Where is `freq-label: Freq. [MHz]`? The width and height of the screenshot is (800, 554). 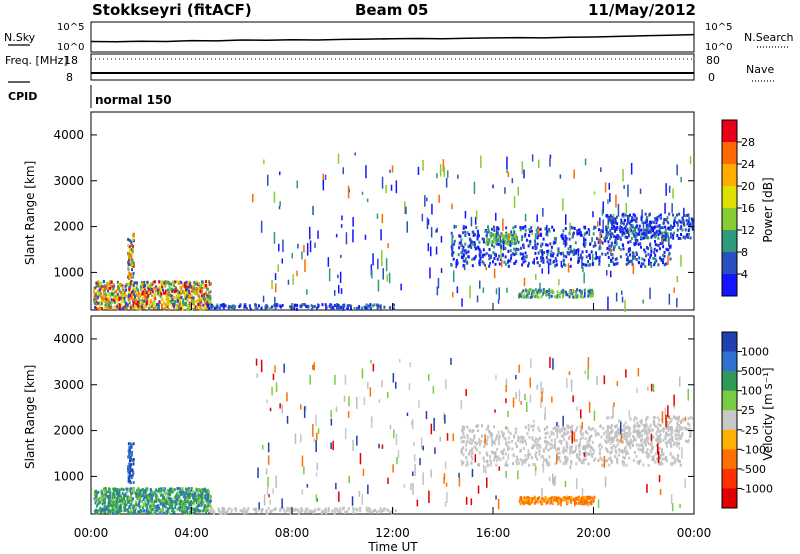
freq-label: Freq. [MHz] is located at coordinates (36, 60).